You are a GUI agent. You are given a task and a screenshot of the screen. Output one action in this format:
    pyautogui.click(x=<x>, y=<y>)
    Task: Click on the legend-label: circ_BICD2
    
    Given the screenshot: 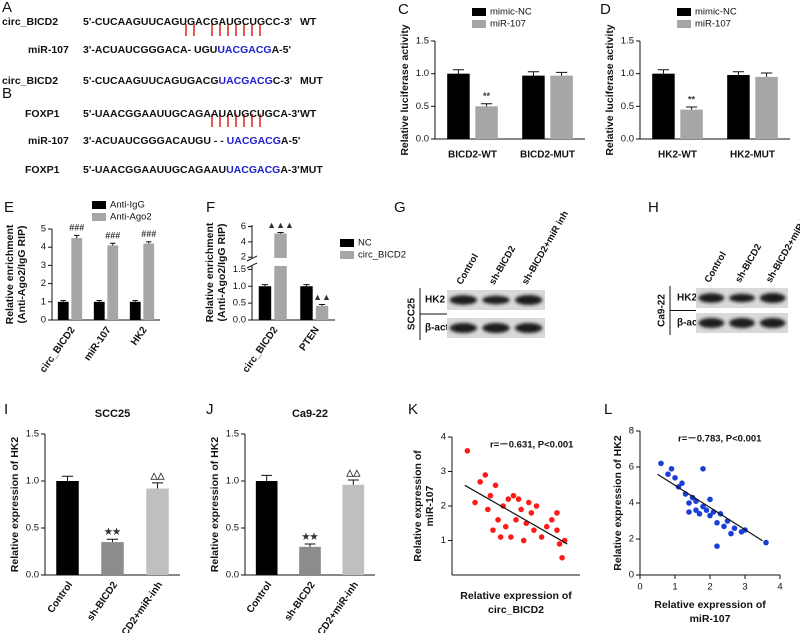 What is the action you would take?
    pyautogui.click(x=382, y=255)
    